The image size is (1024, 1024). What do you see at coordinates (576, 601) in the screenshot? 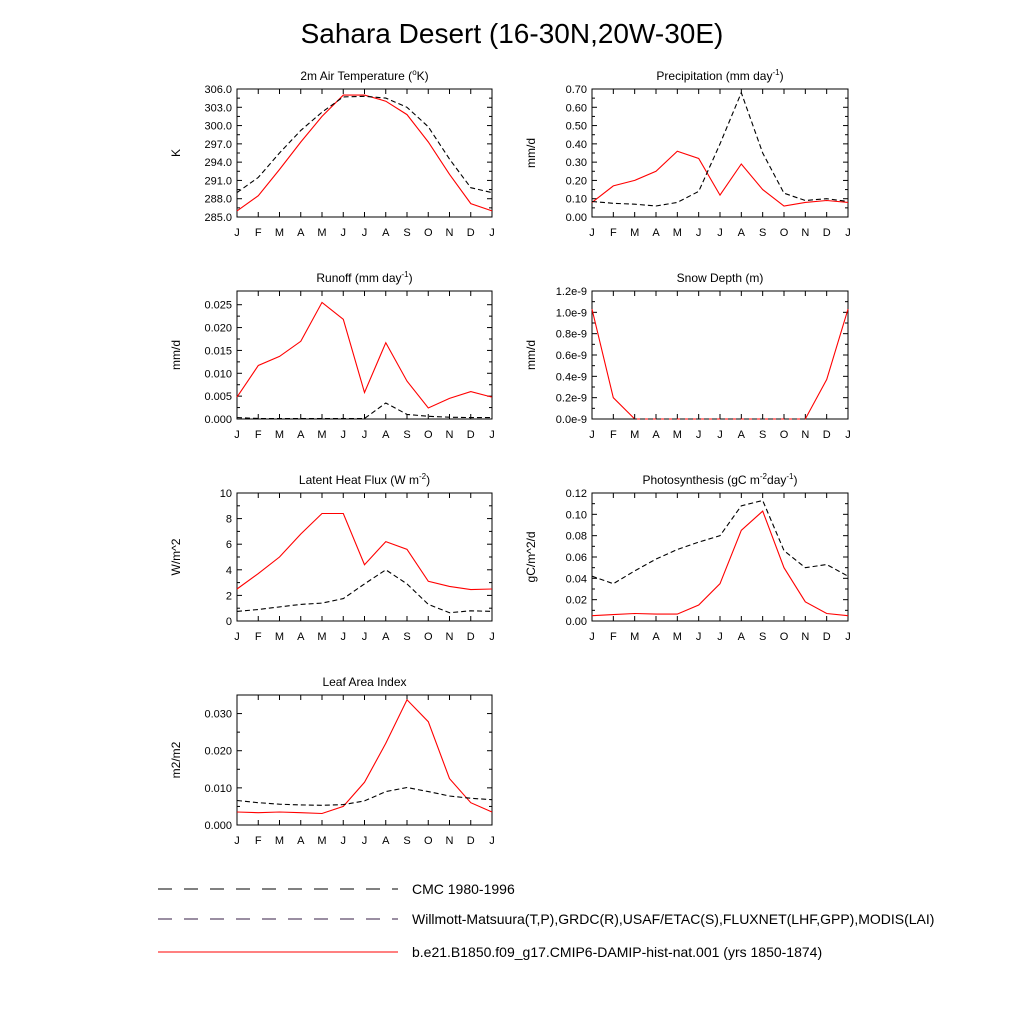
I see `y-tick-label: 0.02` at bounding box center [576, 601].